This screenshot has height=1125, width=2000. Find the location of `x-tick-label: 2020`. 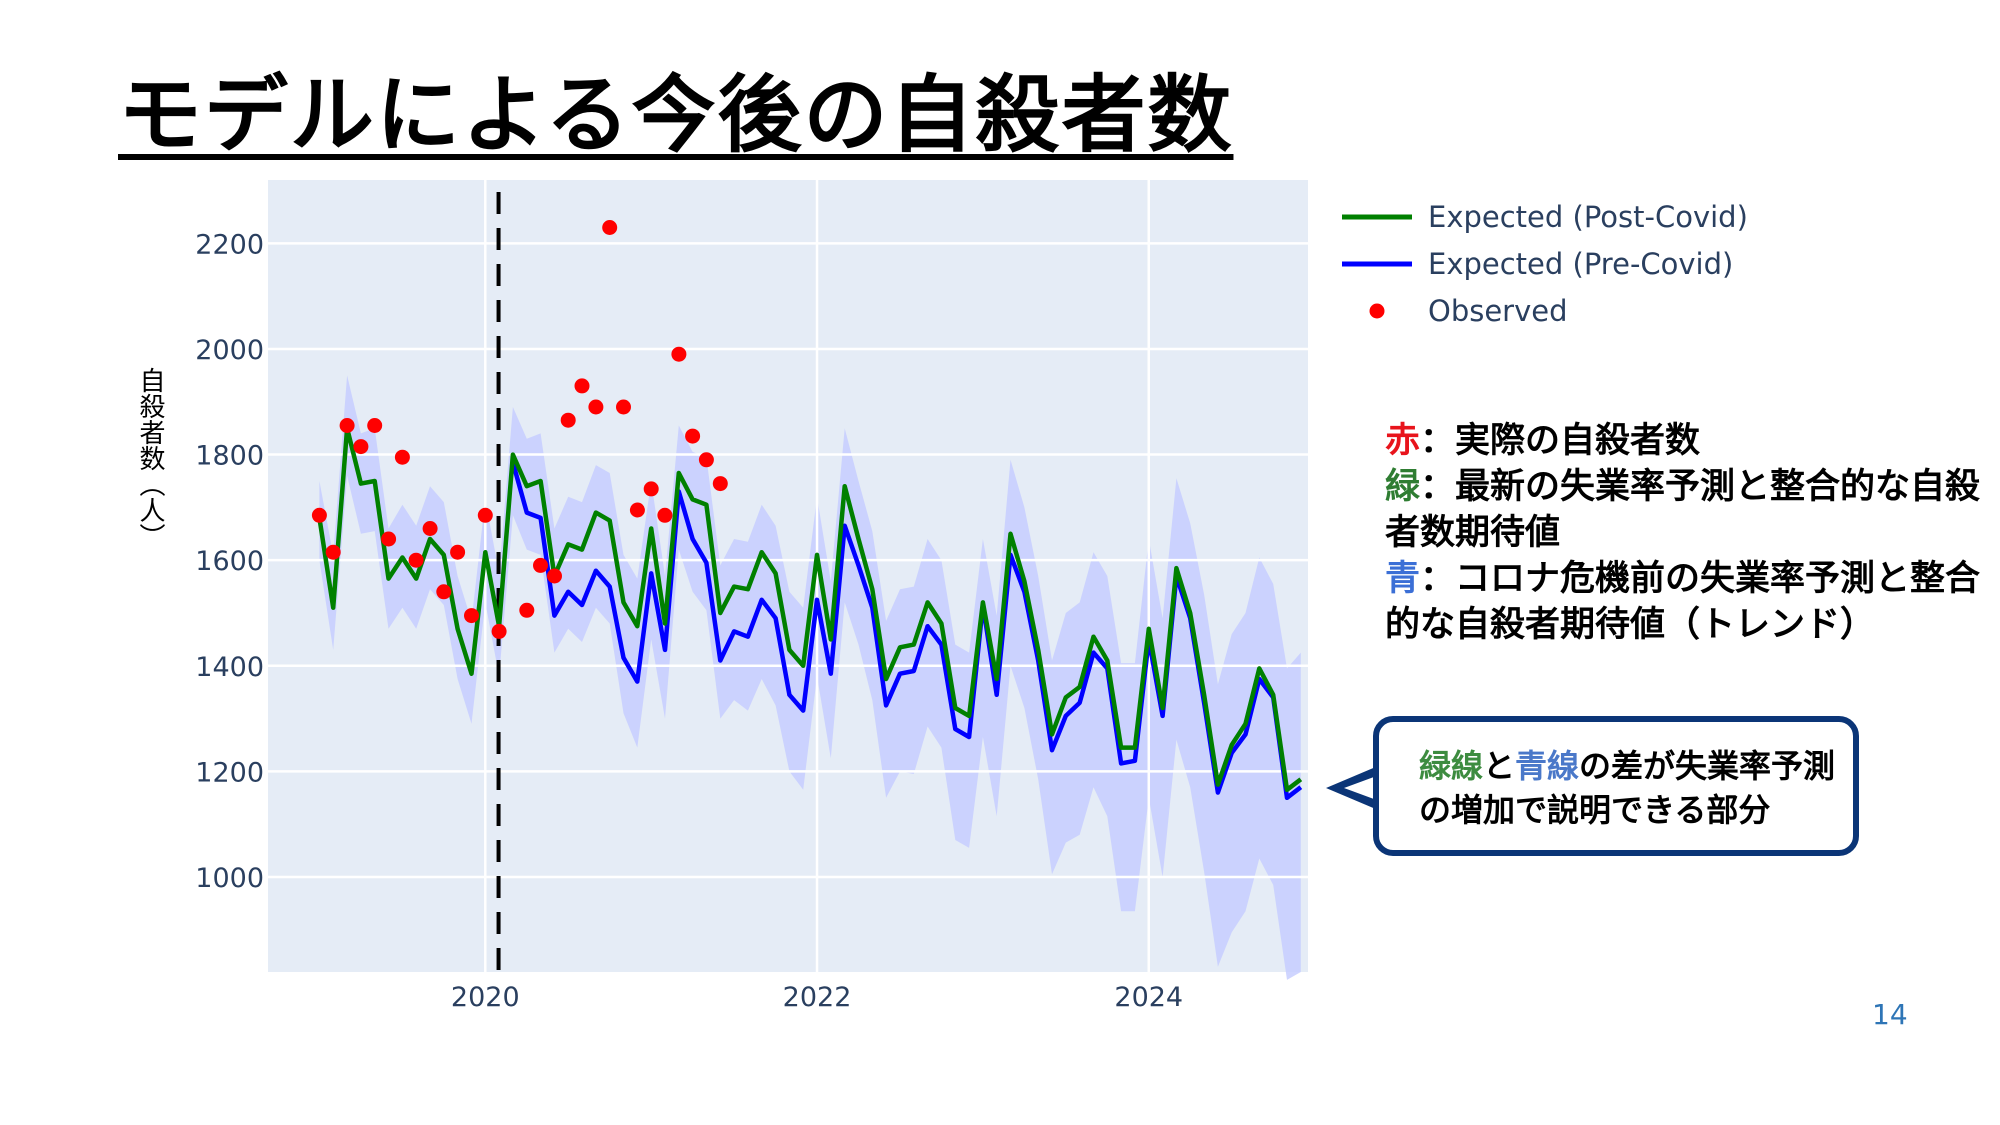

x-tick-label: 2020 is located at coordinates (485, 997).